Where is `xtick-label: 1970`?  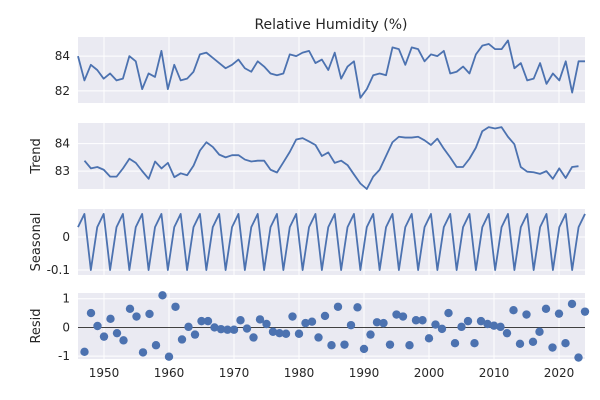 xtick-label: 1970 is located at coordinates (234, 373).